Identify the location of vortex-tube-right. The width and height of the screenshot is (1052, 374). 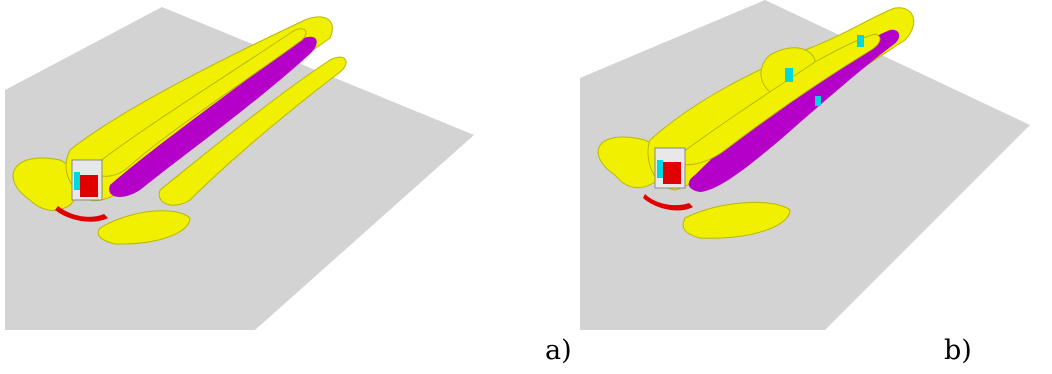
(252, 131).